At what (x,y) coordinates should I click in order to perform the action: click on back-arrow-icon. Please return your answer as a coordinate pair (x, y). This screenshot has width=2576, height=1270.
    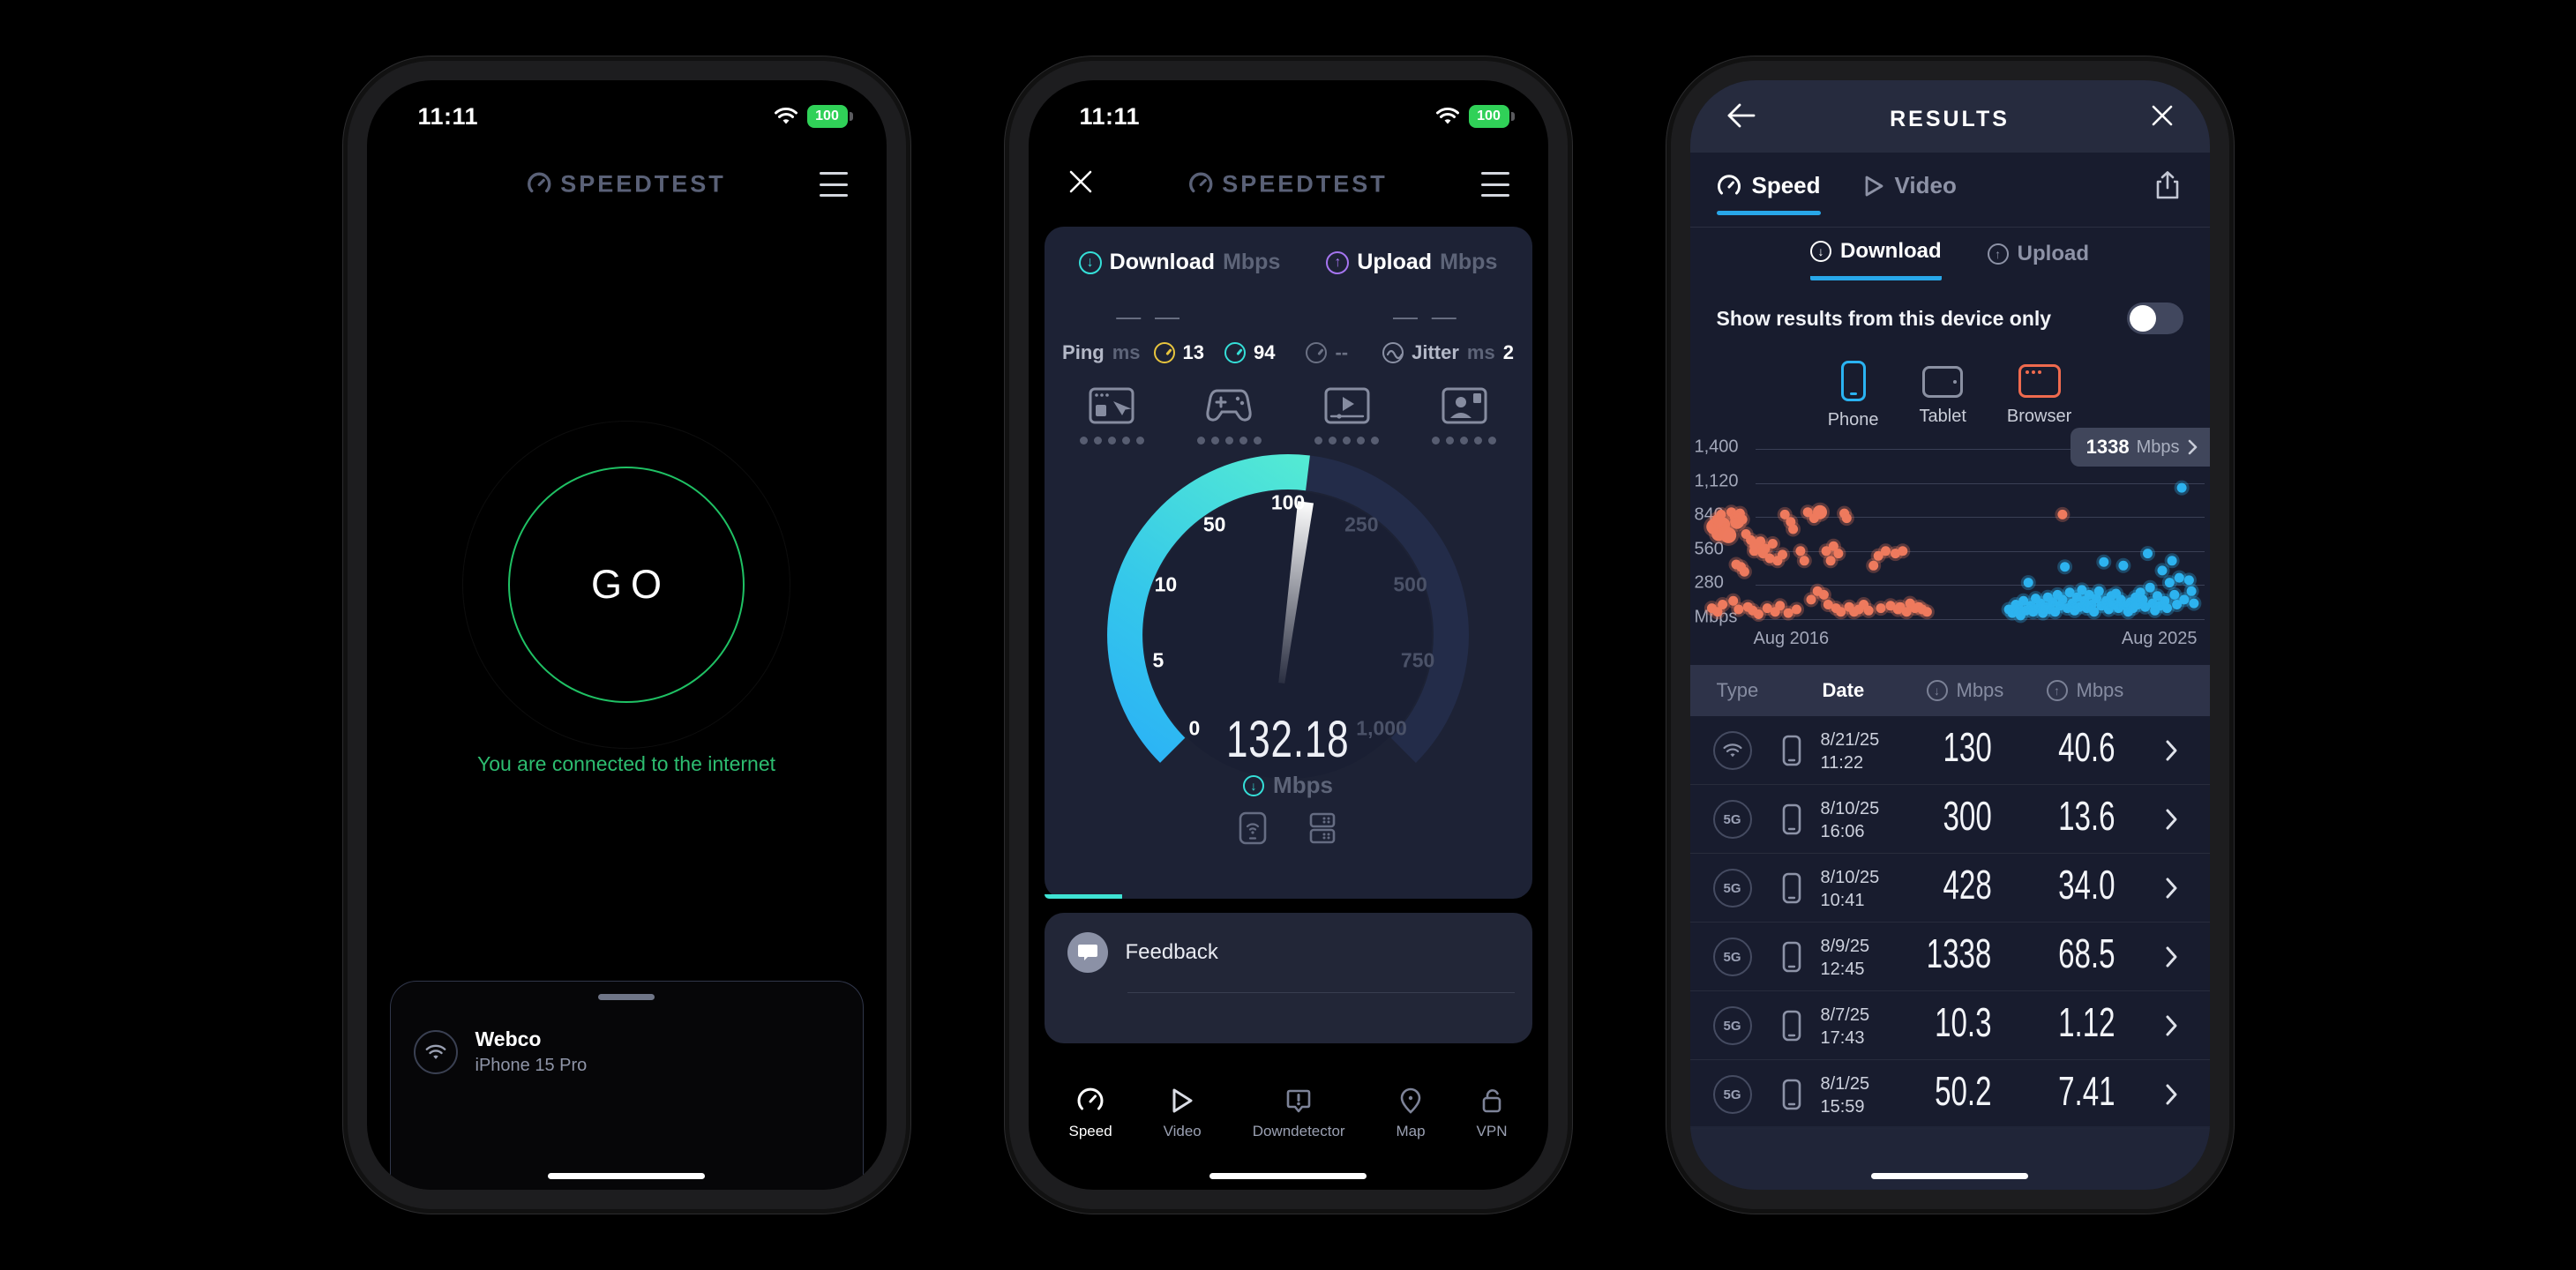
    Looking at the image, I should click on (1742, 117).